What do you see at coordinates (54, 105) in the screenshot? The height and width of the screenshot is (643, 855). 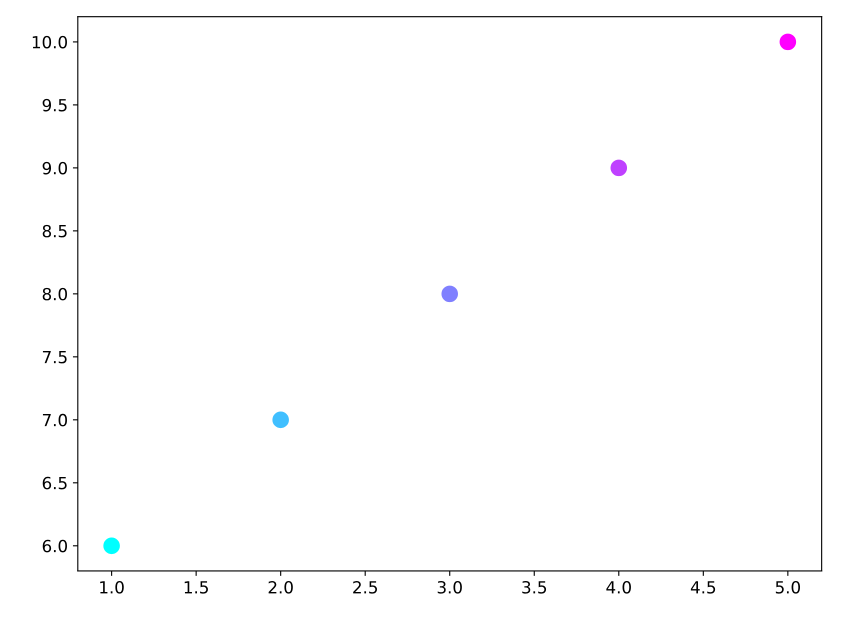 I see `y-tick-label: 9.5` at bounding box center [54, 105].